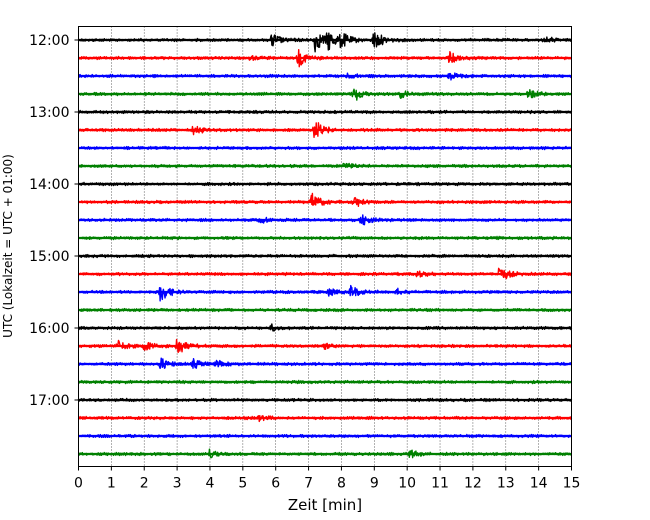  Describe the element at coordinates (49, 257) in the screenshot. I see `y-tick-label: 15:00` at that location.